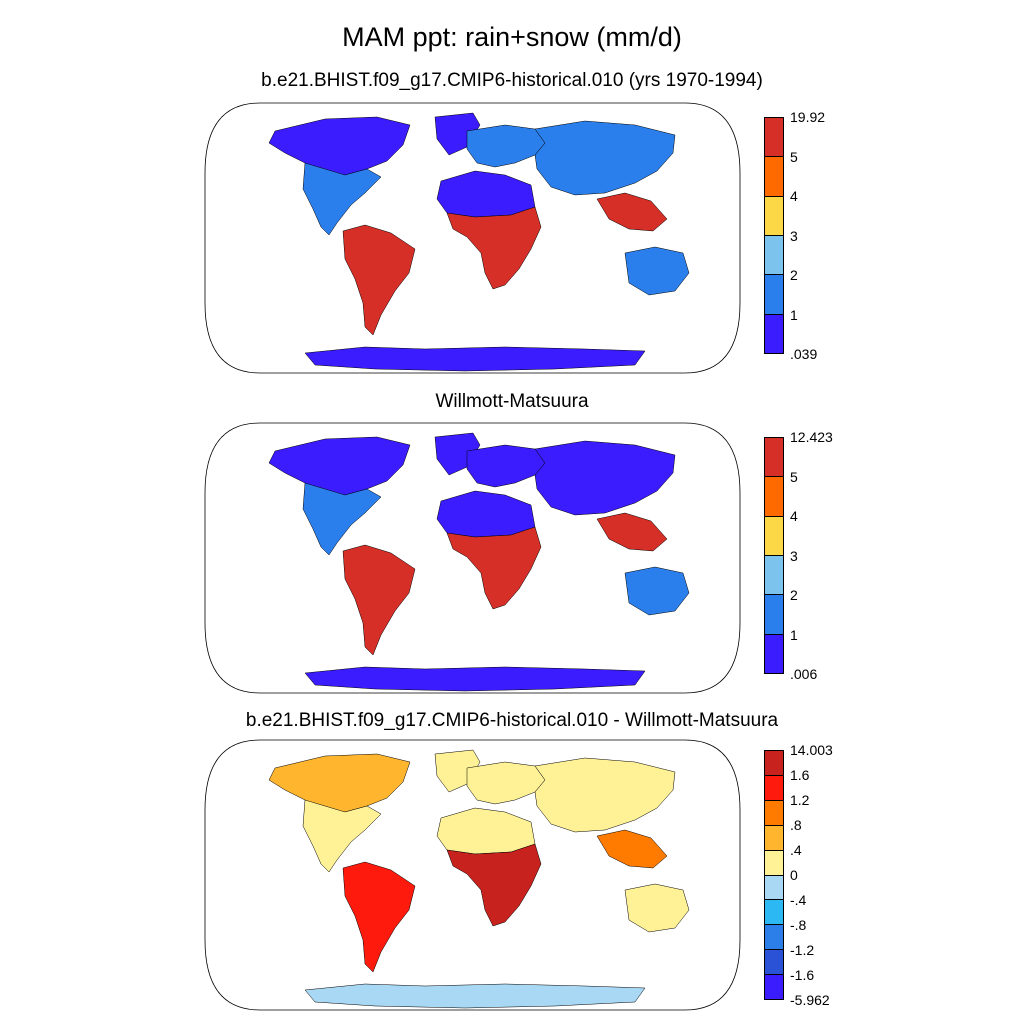 The width and height of the screenshot is (1024, 1024). I want to click on panel3-colorbar, so click(774, 875).